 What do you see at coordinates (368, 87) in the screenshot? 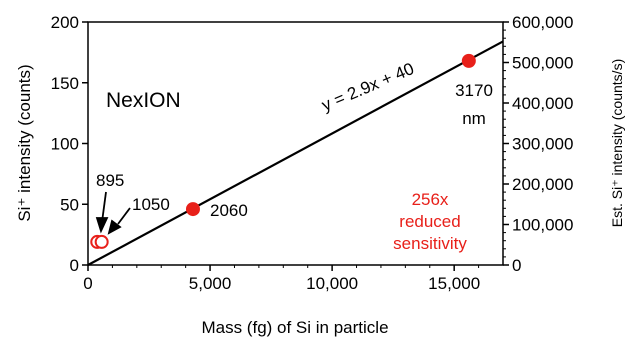
I see `fit-equation: y = 2.9x + 40` at bounding box center [368, 87].